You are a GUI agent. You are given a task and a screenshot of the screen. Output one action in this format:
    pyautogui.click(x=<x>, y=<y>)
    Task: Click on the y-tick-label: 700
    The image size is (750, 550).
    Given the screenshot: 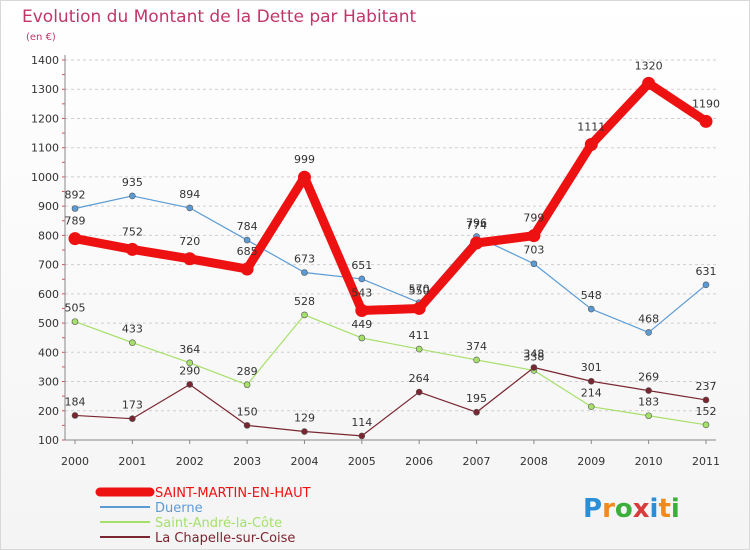 What is the action you would take?
    pyautogui.click(x=48, y=265)
    